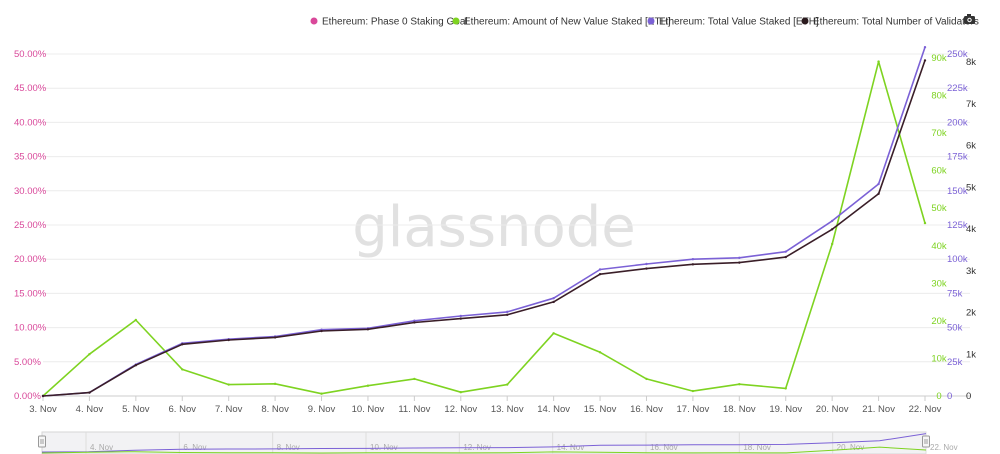  What do you see at coordinates (101, 447) in the screenshot?
I see `navigator-label: 4. Nov` at bounding box center [101, 447].